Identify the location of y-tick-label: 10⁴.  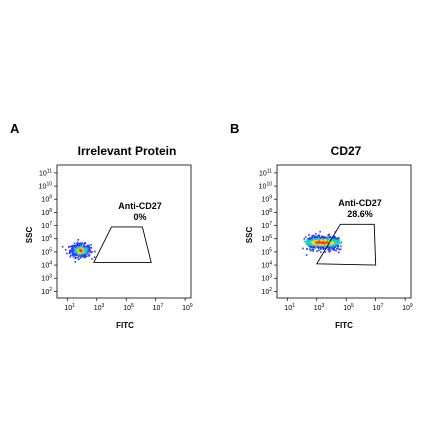
(46, 265).